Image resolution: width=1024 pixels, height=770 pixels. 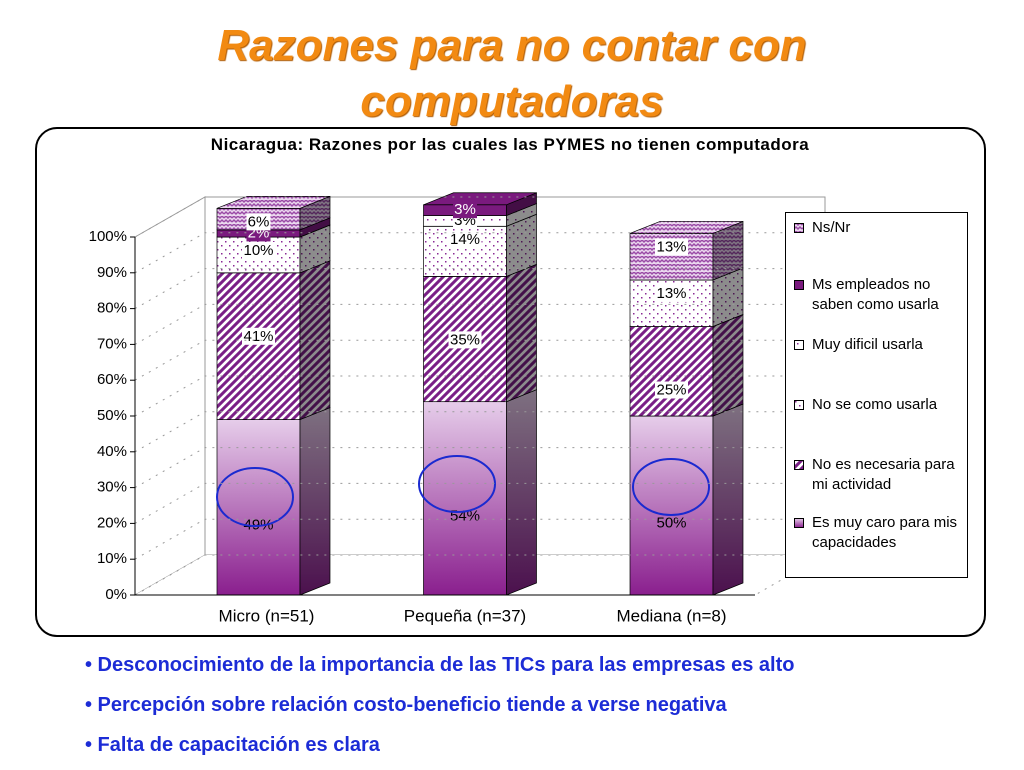 I want to click on data-label: 35%, so click(x=465, y=339).